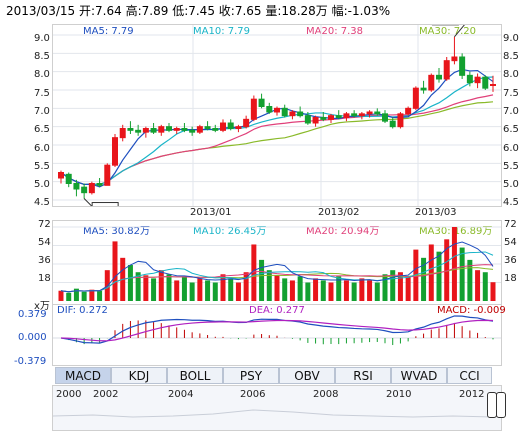 This screenshot has width=526, height=431. What do you see at coordinates (511, 202) in the screenshot?
I see `price-y-tick-right: 4.5` at bounding box center [511, 202].